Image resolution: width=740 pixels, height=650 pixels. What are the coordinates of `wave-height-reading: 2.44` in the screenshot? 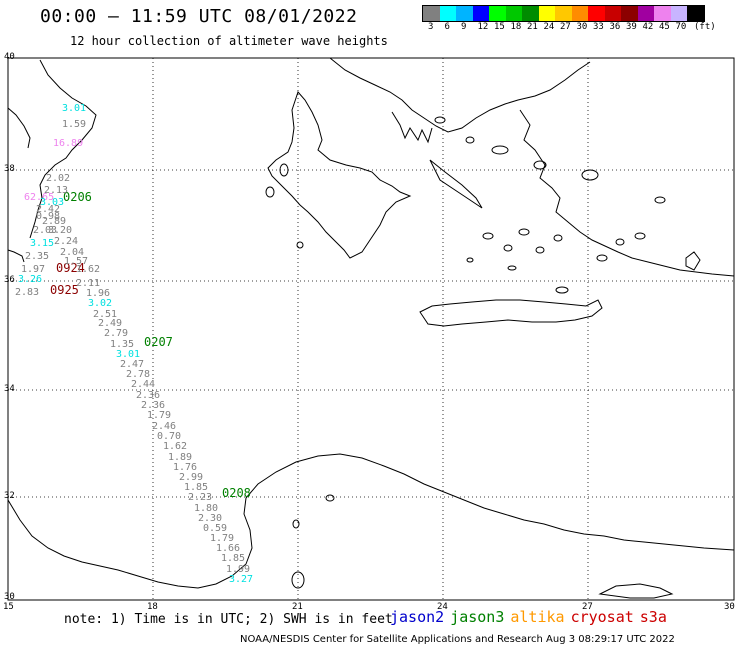 It's located at (143, 384).